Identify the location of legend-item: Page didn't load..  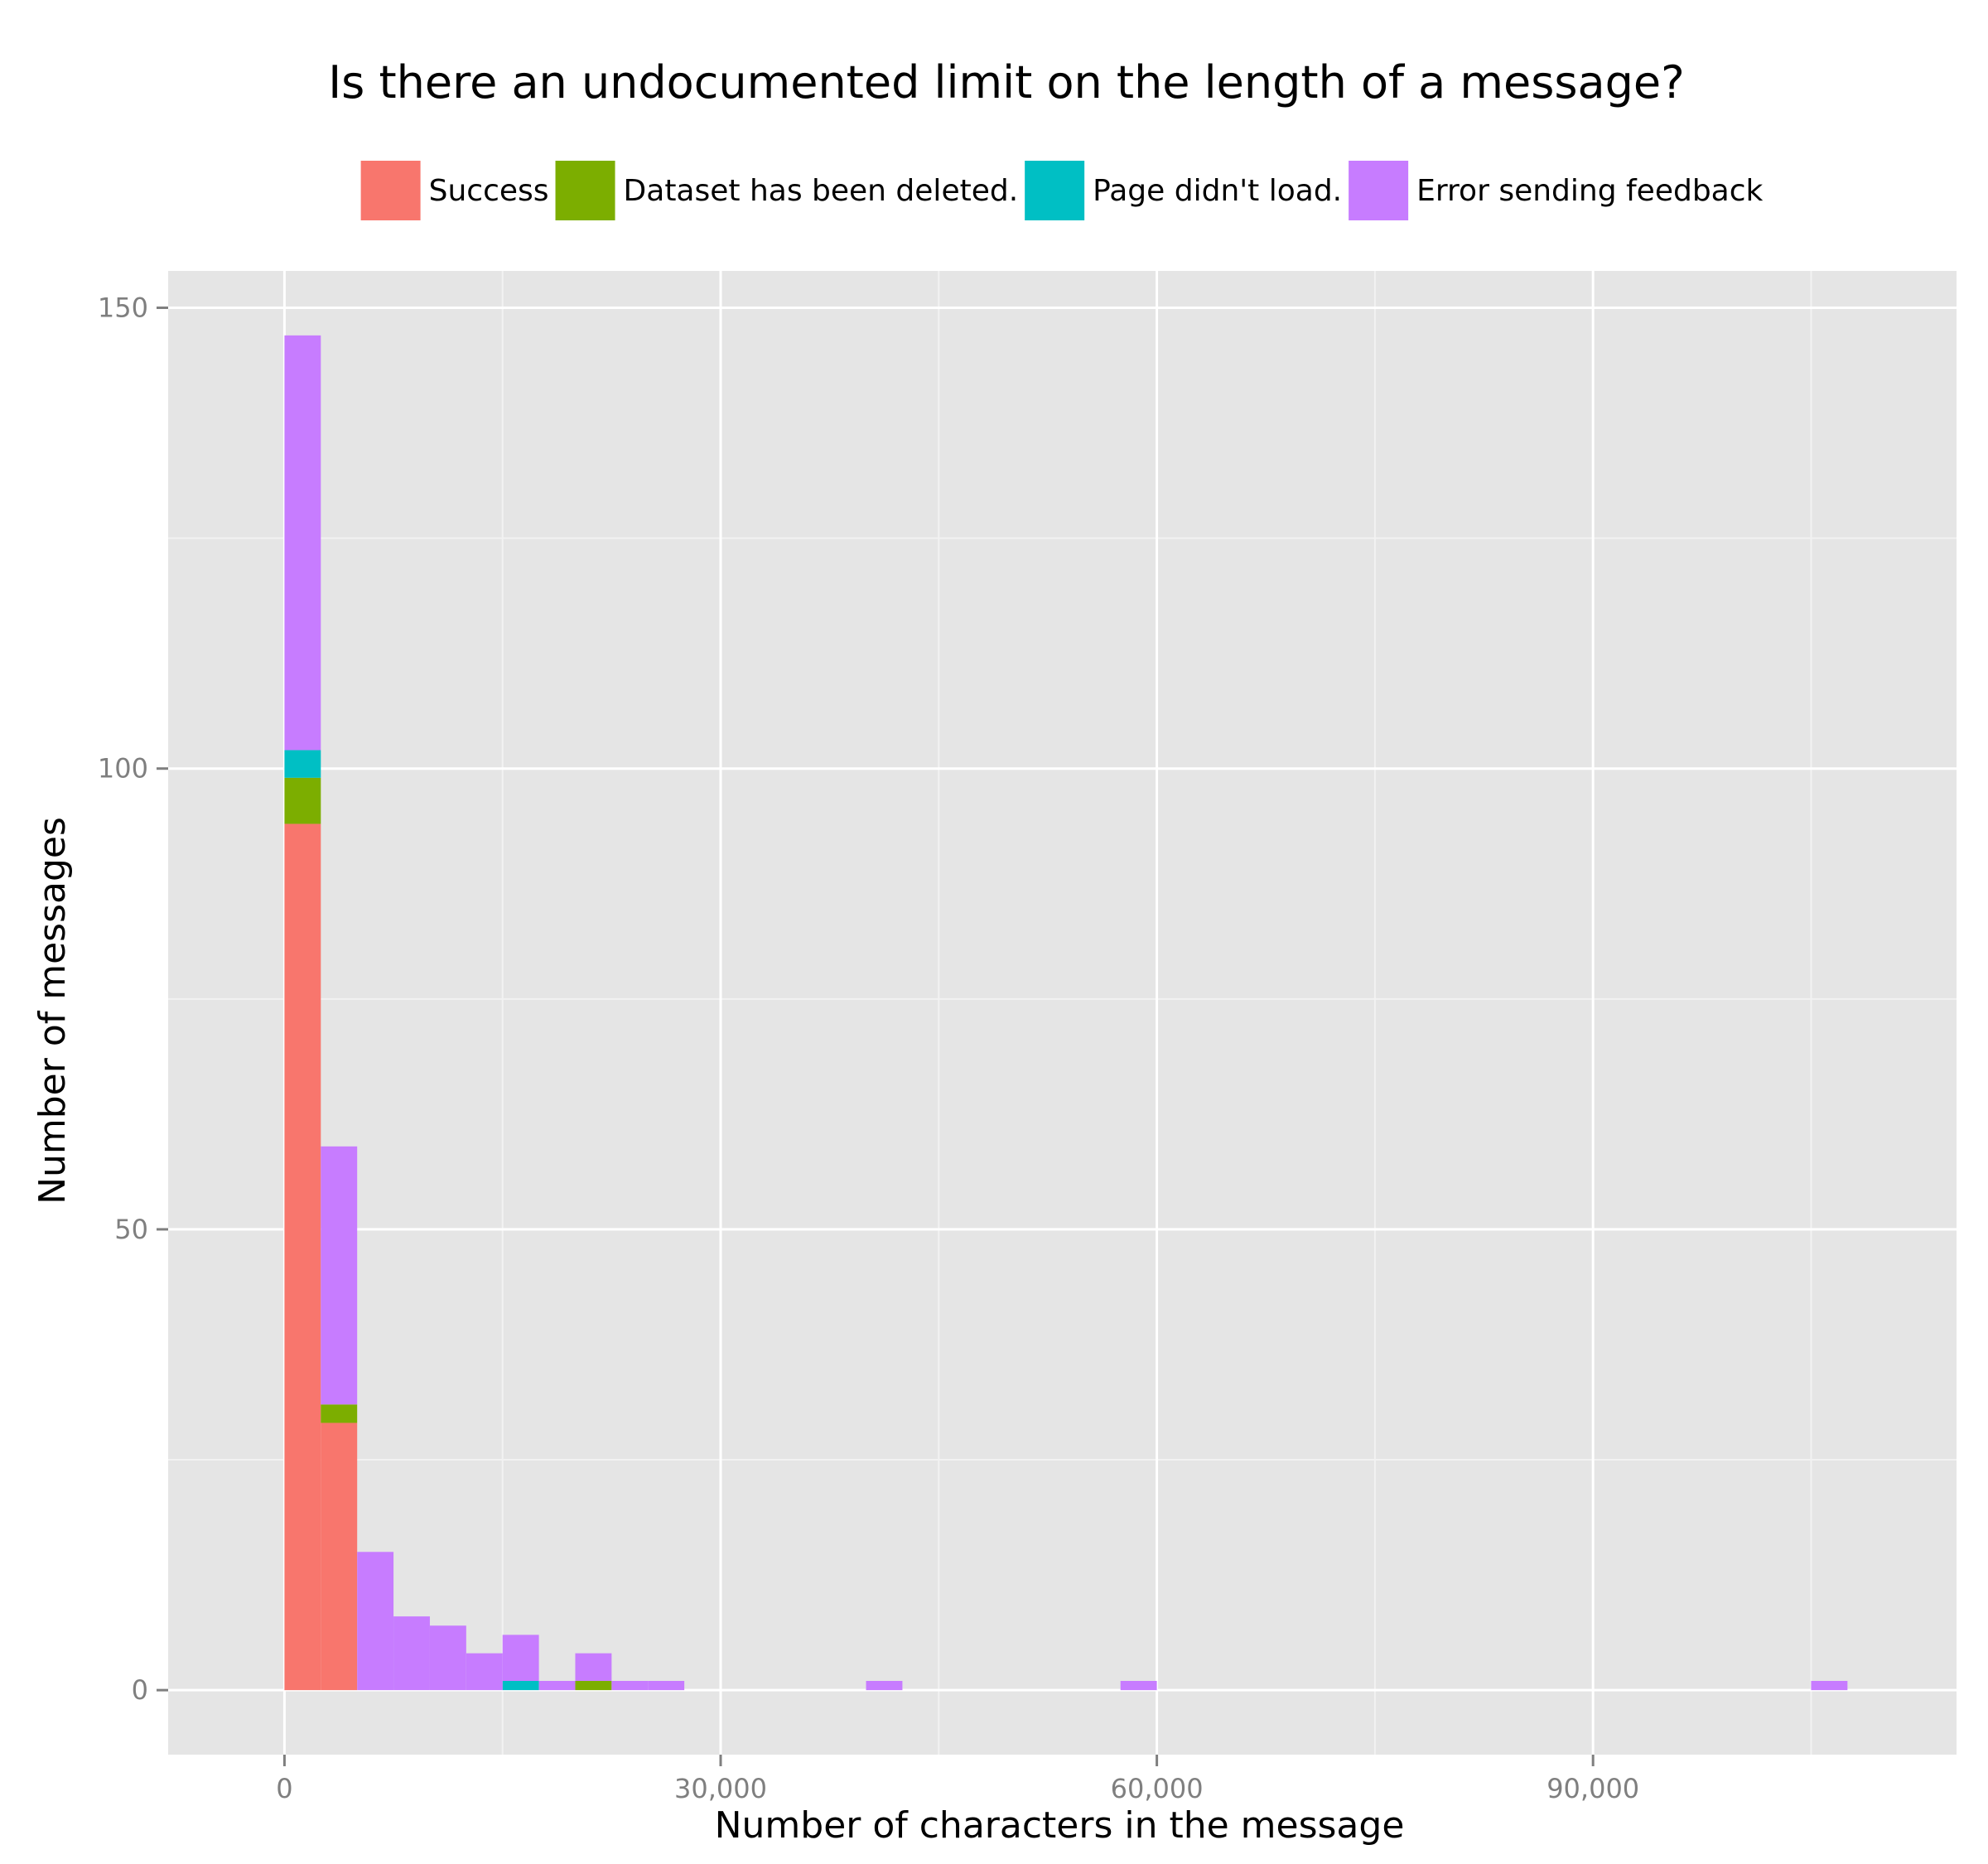
(1183, 190).